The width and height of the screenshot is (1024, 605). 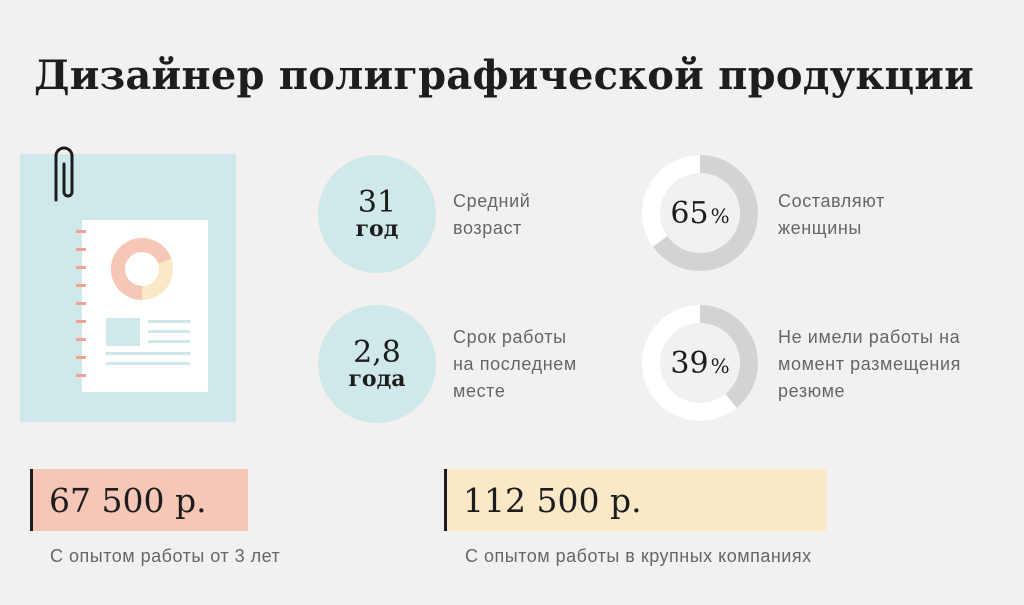 I want to click on women-share-value: 65, so click(x=689, y=213).